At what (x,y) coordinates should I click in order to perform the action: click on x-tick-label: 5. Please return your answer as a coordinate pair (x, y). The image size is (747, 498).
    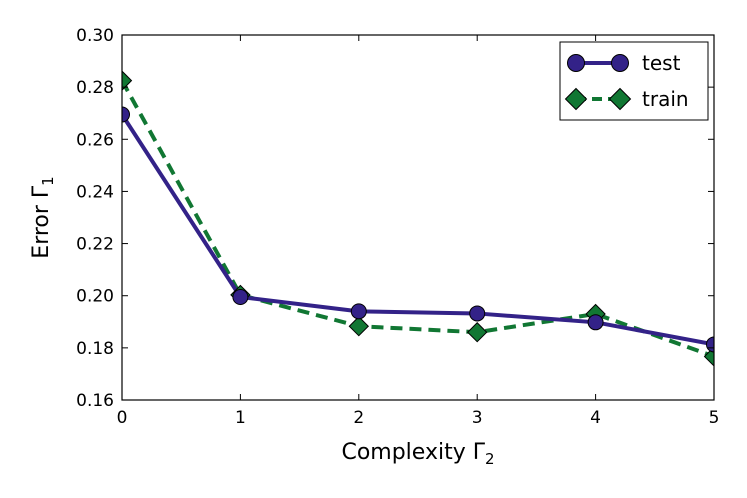
    Looking at the image, I should click on (714, 418).